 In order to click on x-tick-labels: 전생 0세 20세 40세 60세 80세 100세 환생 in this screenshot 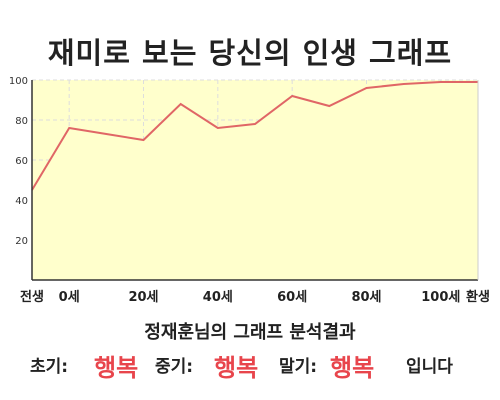, I will do `click(255, 297)`.